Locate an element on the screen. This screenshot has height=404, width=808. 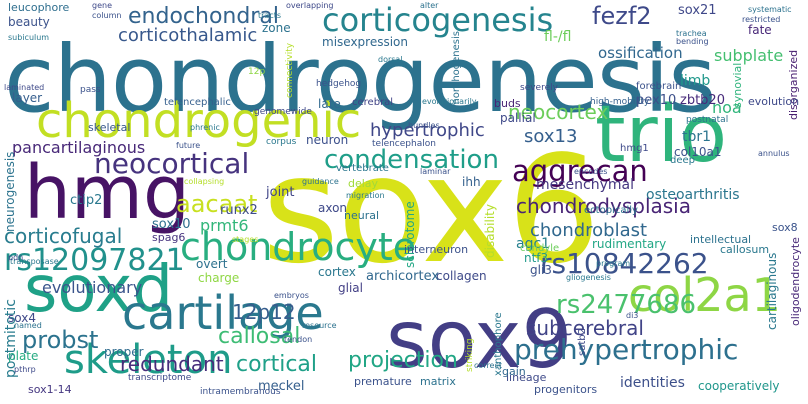
word: aggrecan is located at coordinates (580, 171).